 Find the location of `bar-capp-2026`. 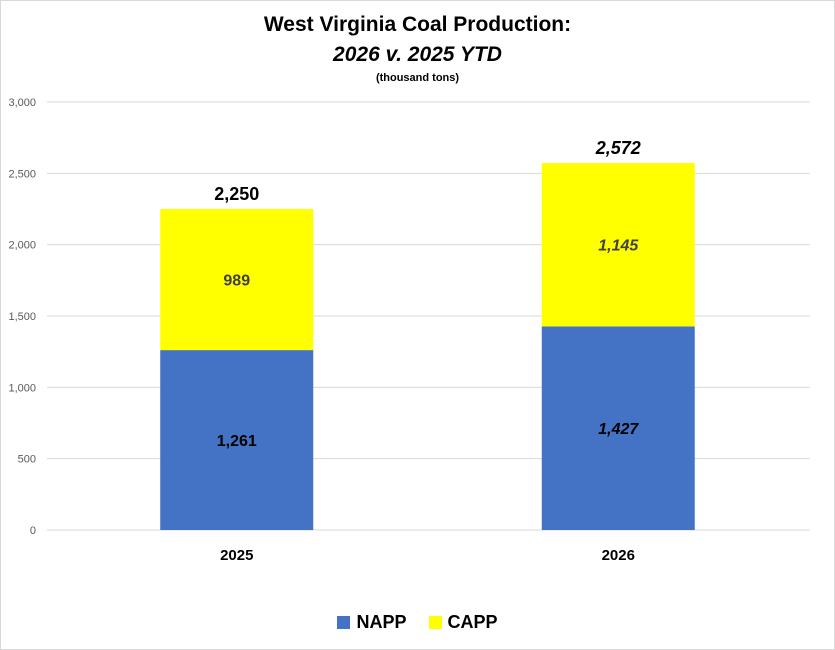

bar-capp-2026 is located at coordinates (618, 245).